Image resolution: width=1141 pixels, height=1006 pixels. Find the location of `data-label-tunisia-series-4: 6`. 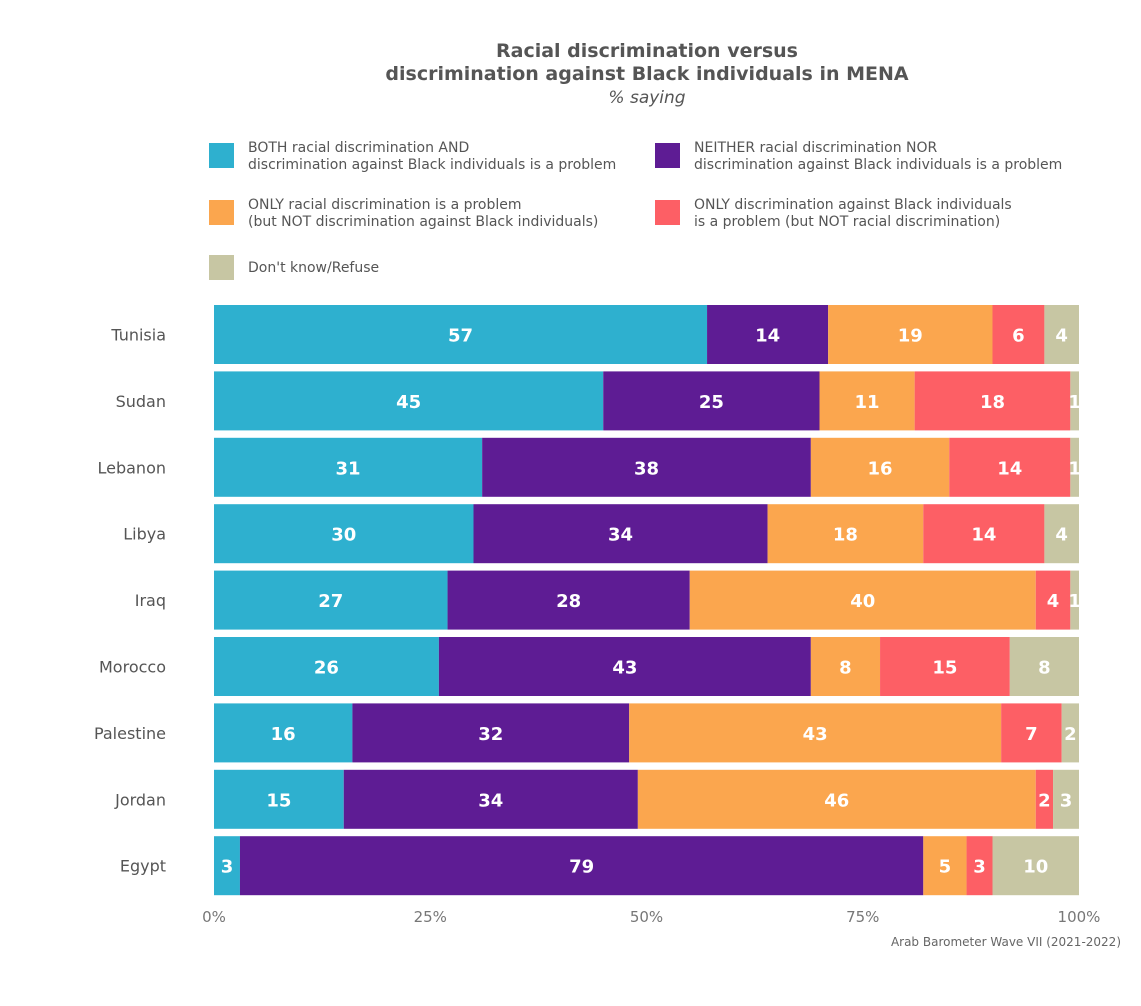

data-label-tunisia-series-4: 6 is located at coordinates (1018, 336).